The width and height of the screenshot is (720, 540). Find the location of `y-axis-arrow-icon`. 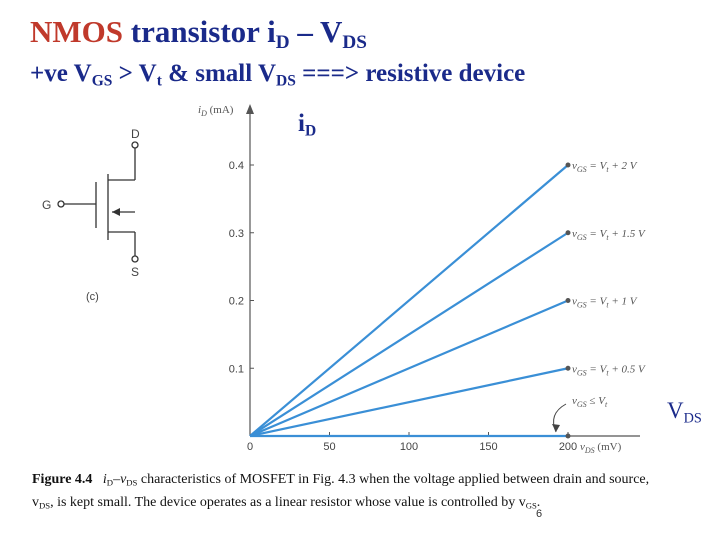

y-axis-arrow-icon is located at coordinates (250, 109).